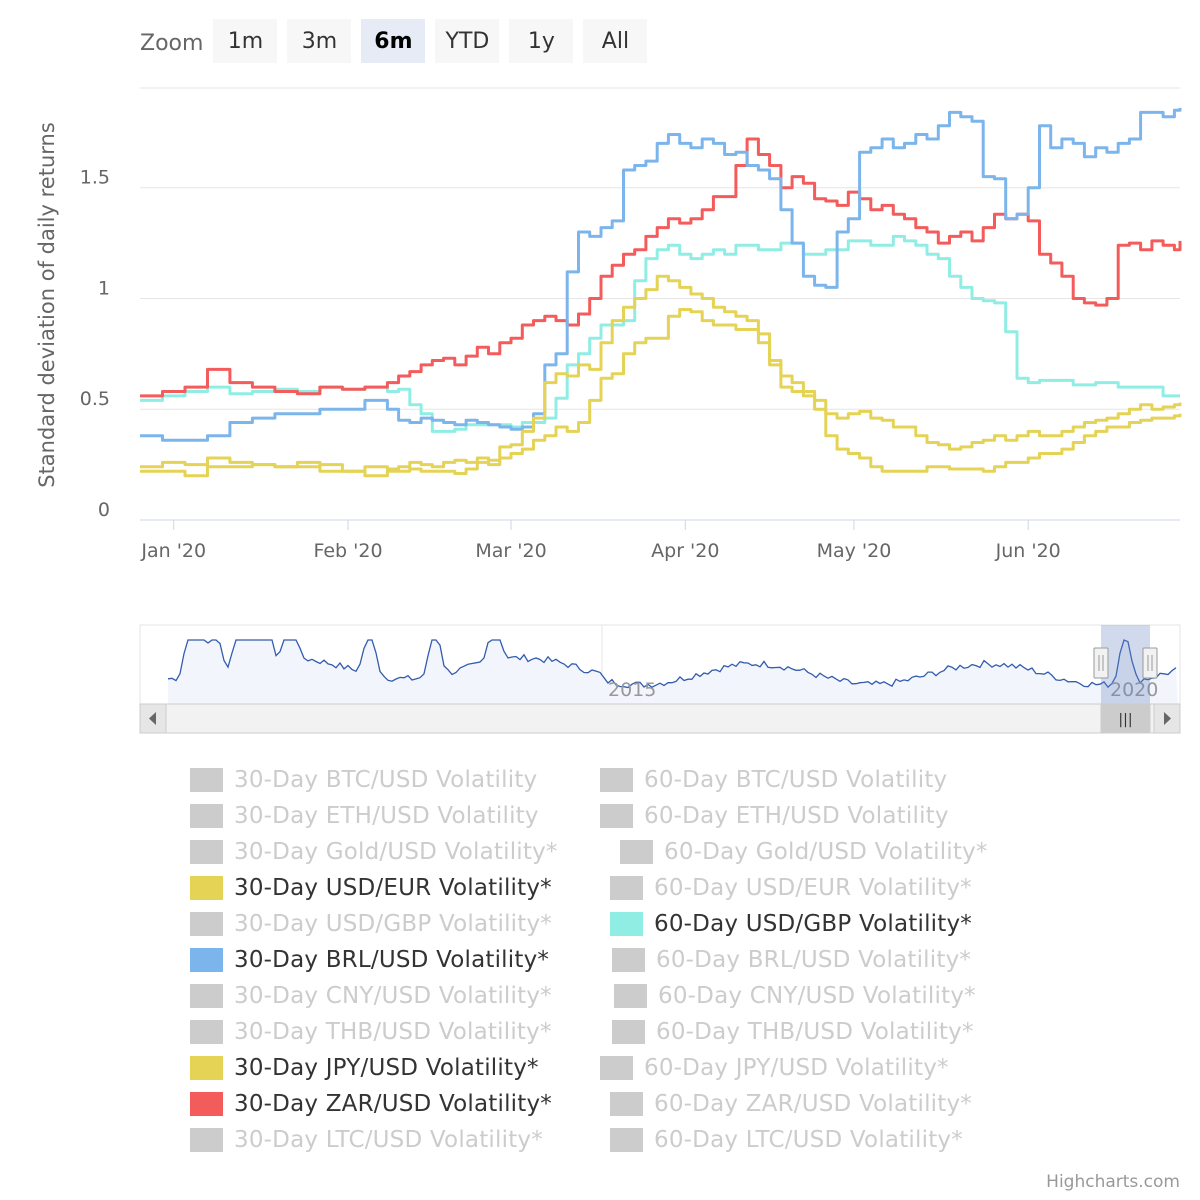 The height and width of the screenshot is (1200, 1200). What do you see at coordinates (813, 924) in the screenshot?
I see `legend-label: 60-Day USD/GBP Volatility*` at bounding box center [813, 924].